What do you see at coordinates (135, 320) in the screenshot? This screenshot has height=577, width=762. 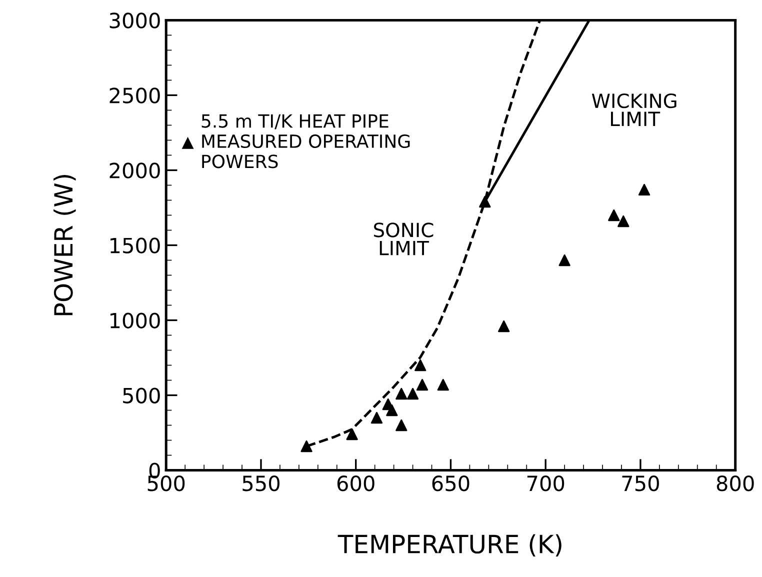 I see `y-tick-label: 1000` at bounding box center [135, 320].